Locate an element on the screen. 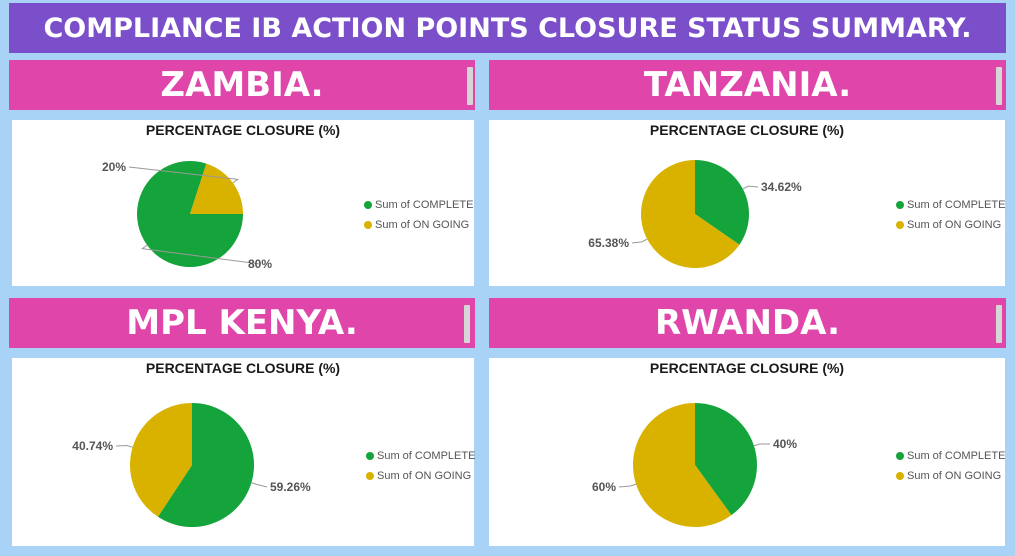 This screenshot has height=556, width=1015. pie-chart: 80% 20% is located at coordinates (187, 215).